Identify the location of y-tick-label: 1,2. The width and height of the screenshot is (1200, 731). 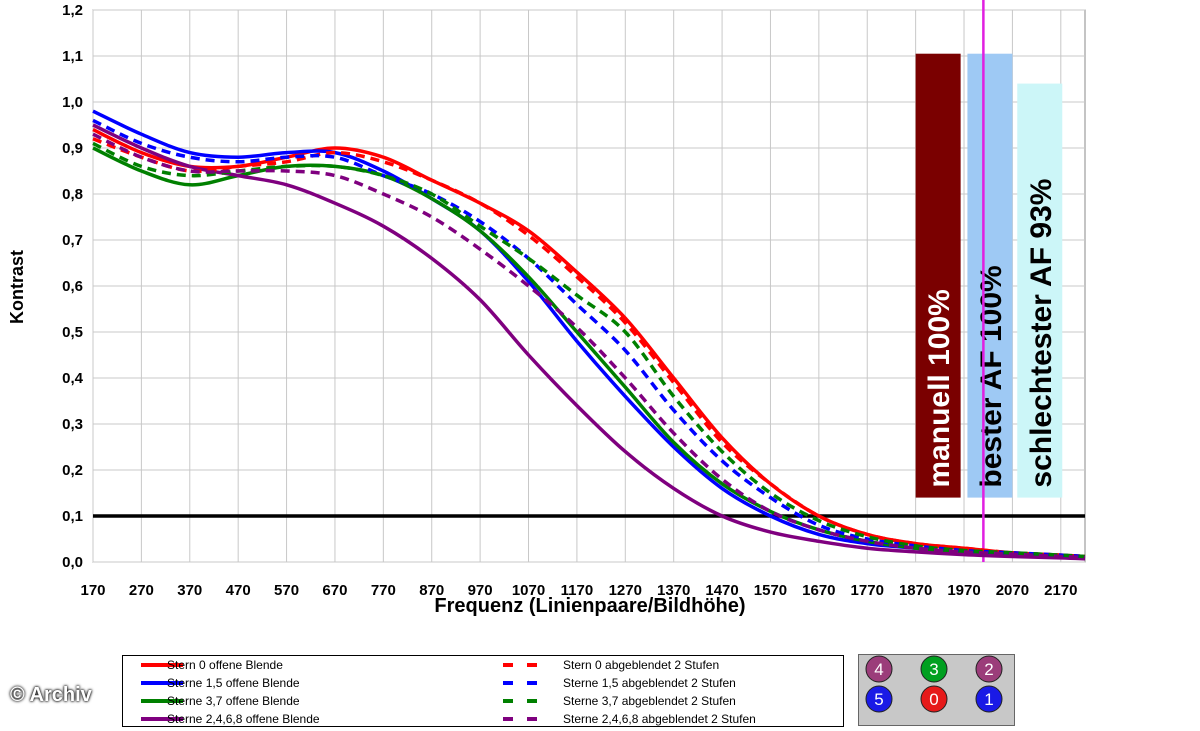
(72, 10).